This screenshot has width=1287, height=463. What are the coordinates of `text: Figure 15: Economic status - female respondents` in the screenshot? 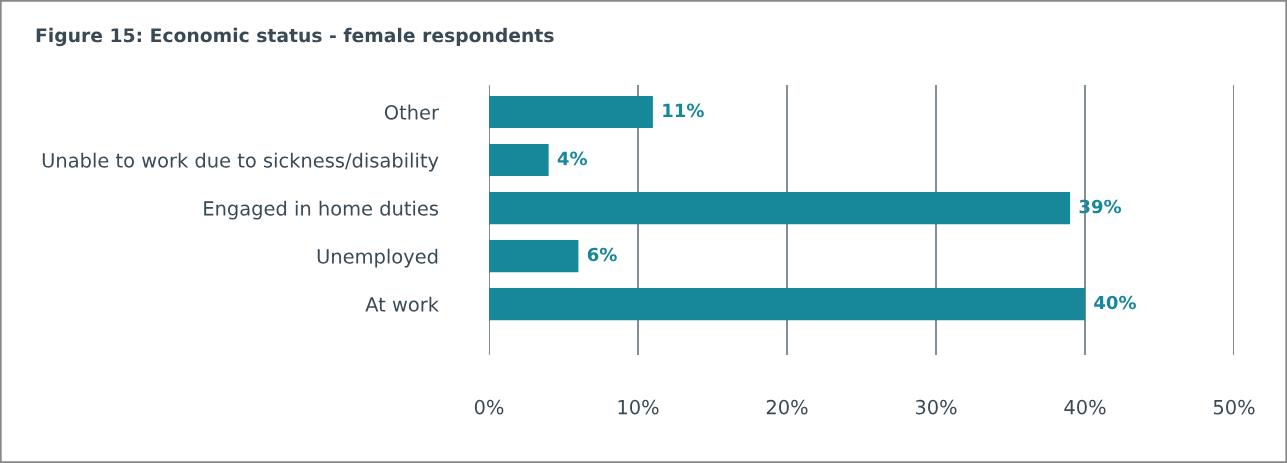 It's located at (295, 37).